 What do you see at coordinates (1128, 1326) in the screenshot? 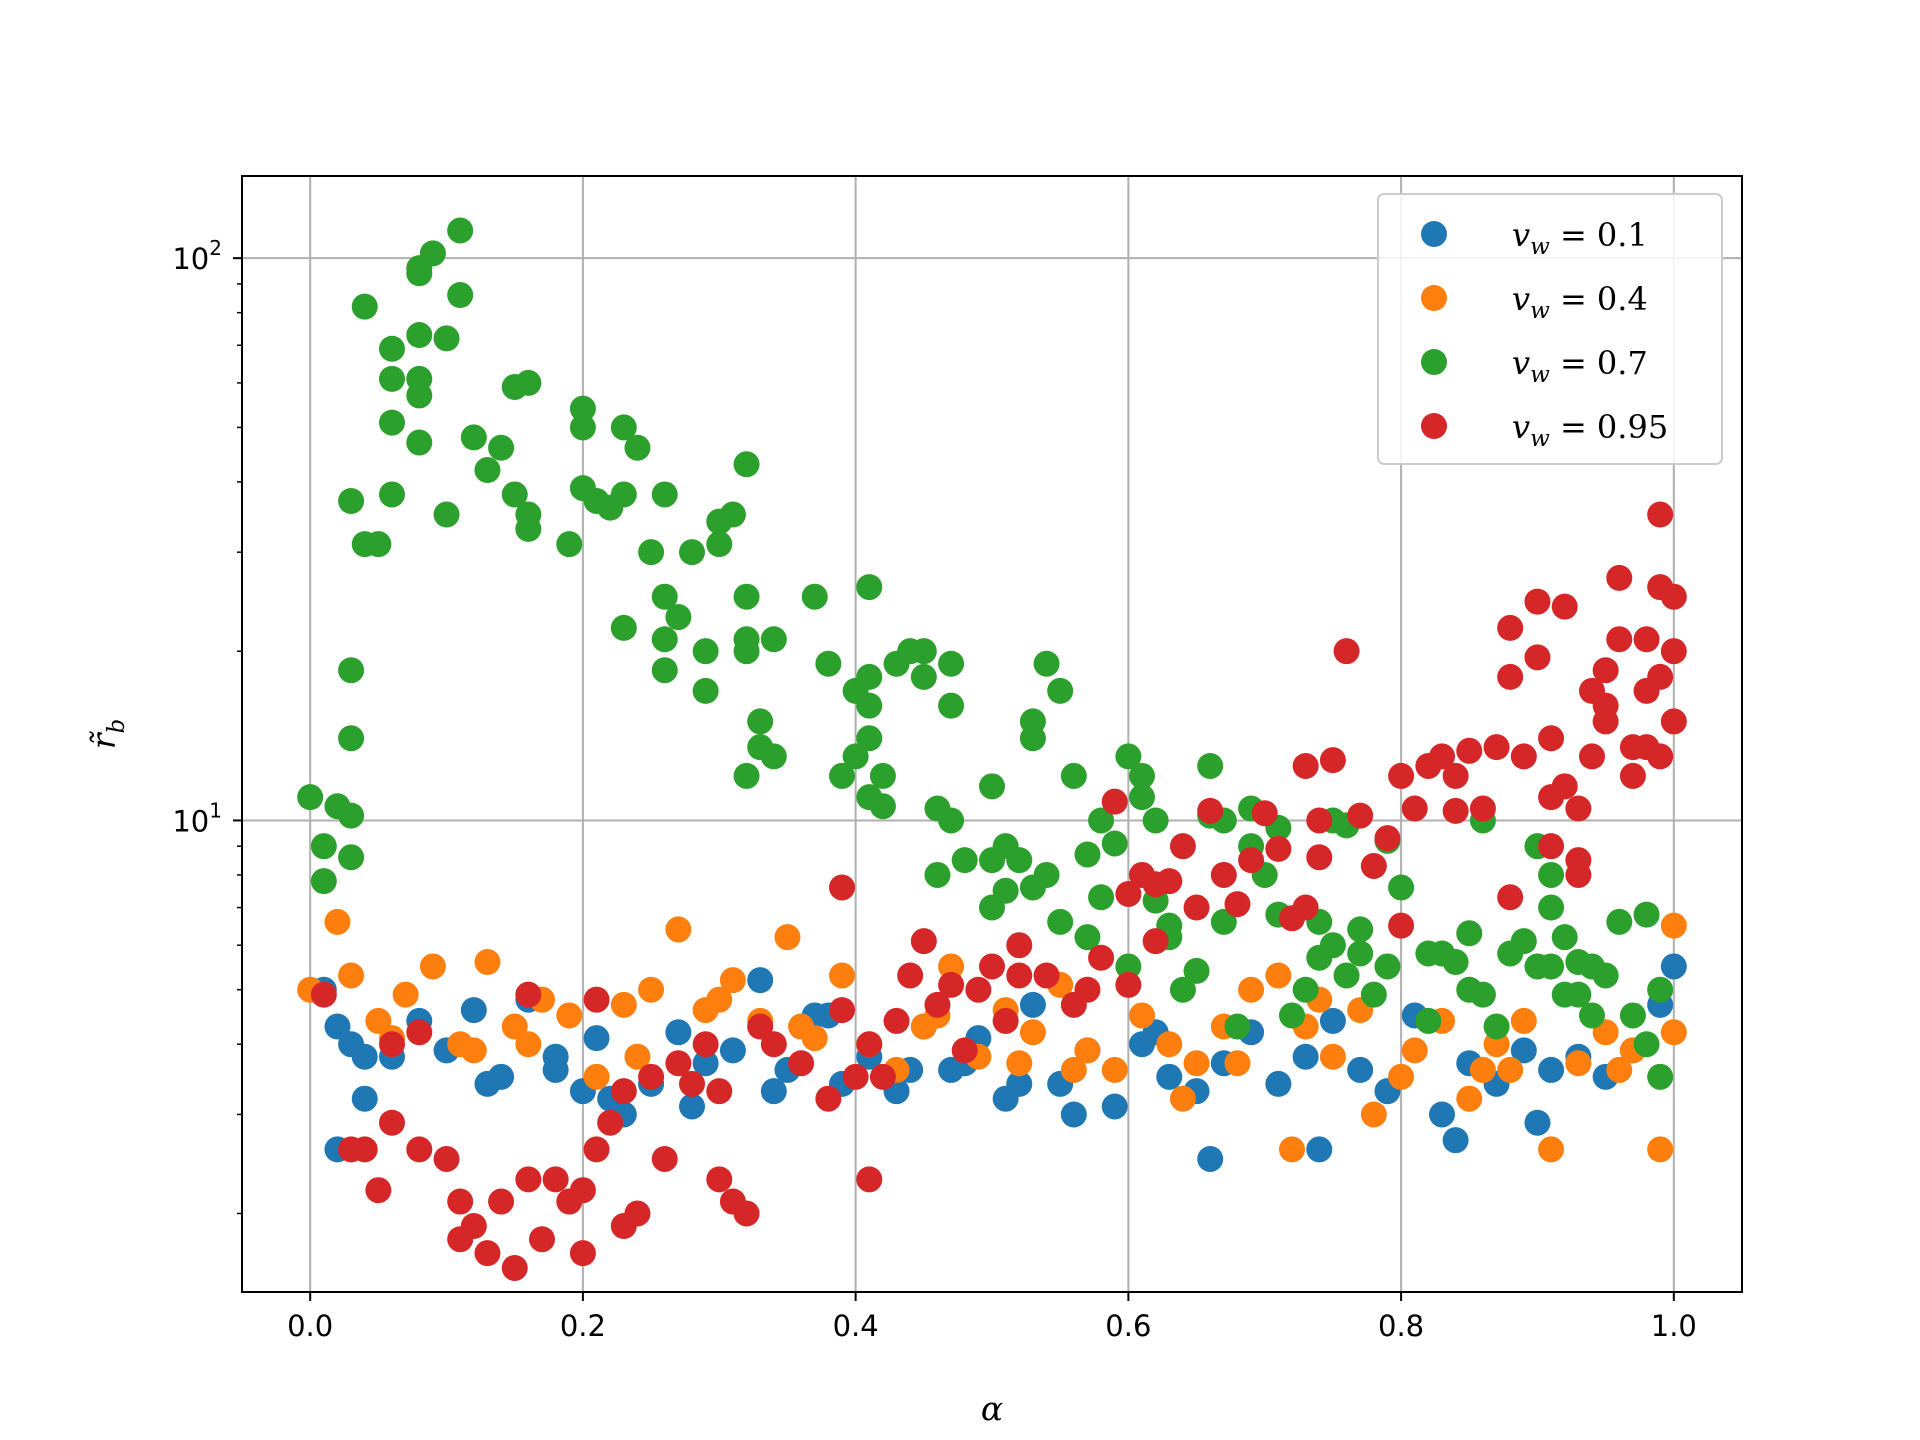
I see `x-tick-label: 0.6` at bounding box center [1128, 1326].